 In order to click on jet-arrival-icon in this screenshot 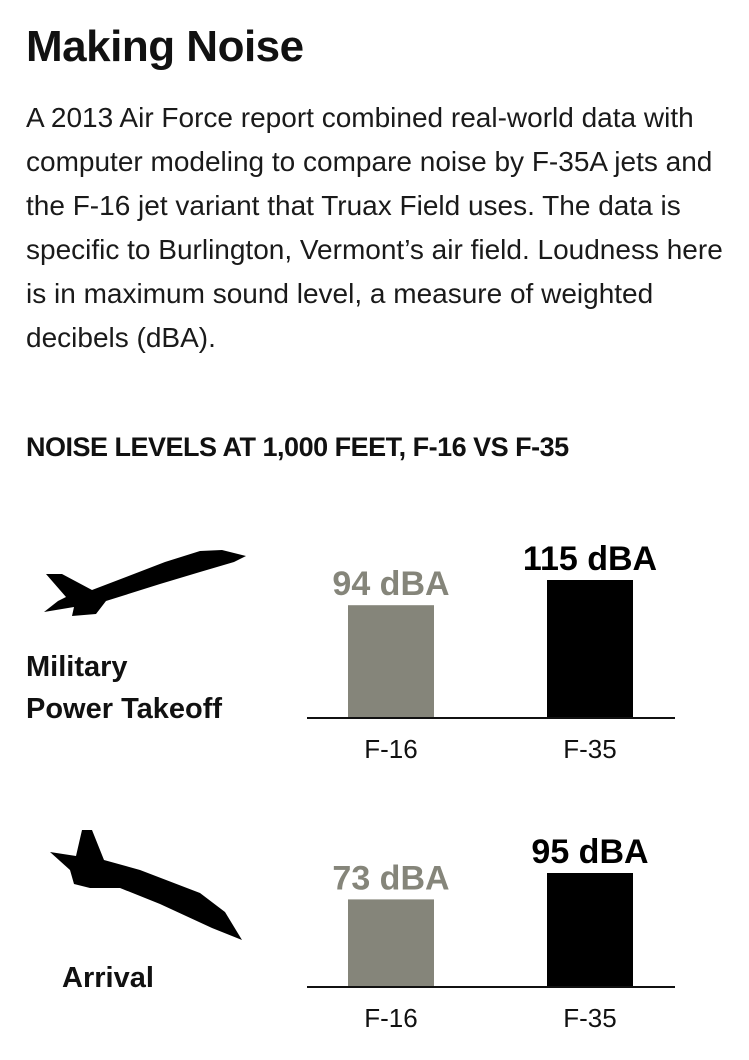, I will do `click(146, 885)`.